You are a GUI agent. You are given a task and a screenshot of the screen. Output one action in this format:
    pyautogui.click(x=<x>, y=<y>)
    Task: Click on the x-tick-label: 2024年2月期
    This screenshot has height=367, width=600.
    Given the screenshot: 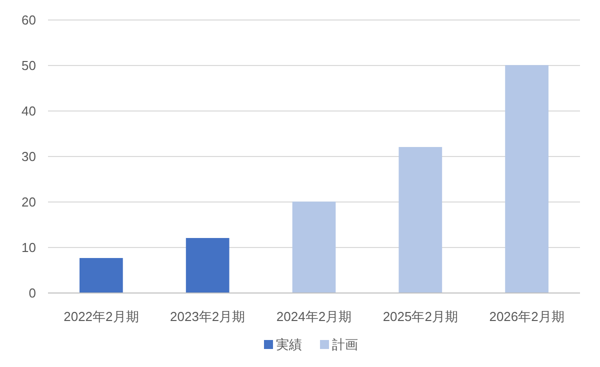 What is the action you would take?
    pyautogui.click(x=314, y=316)
    